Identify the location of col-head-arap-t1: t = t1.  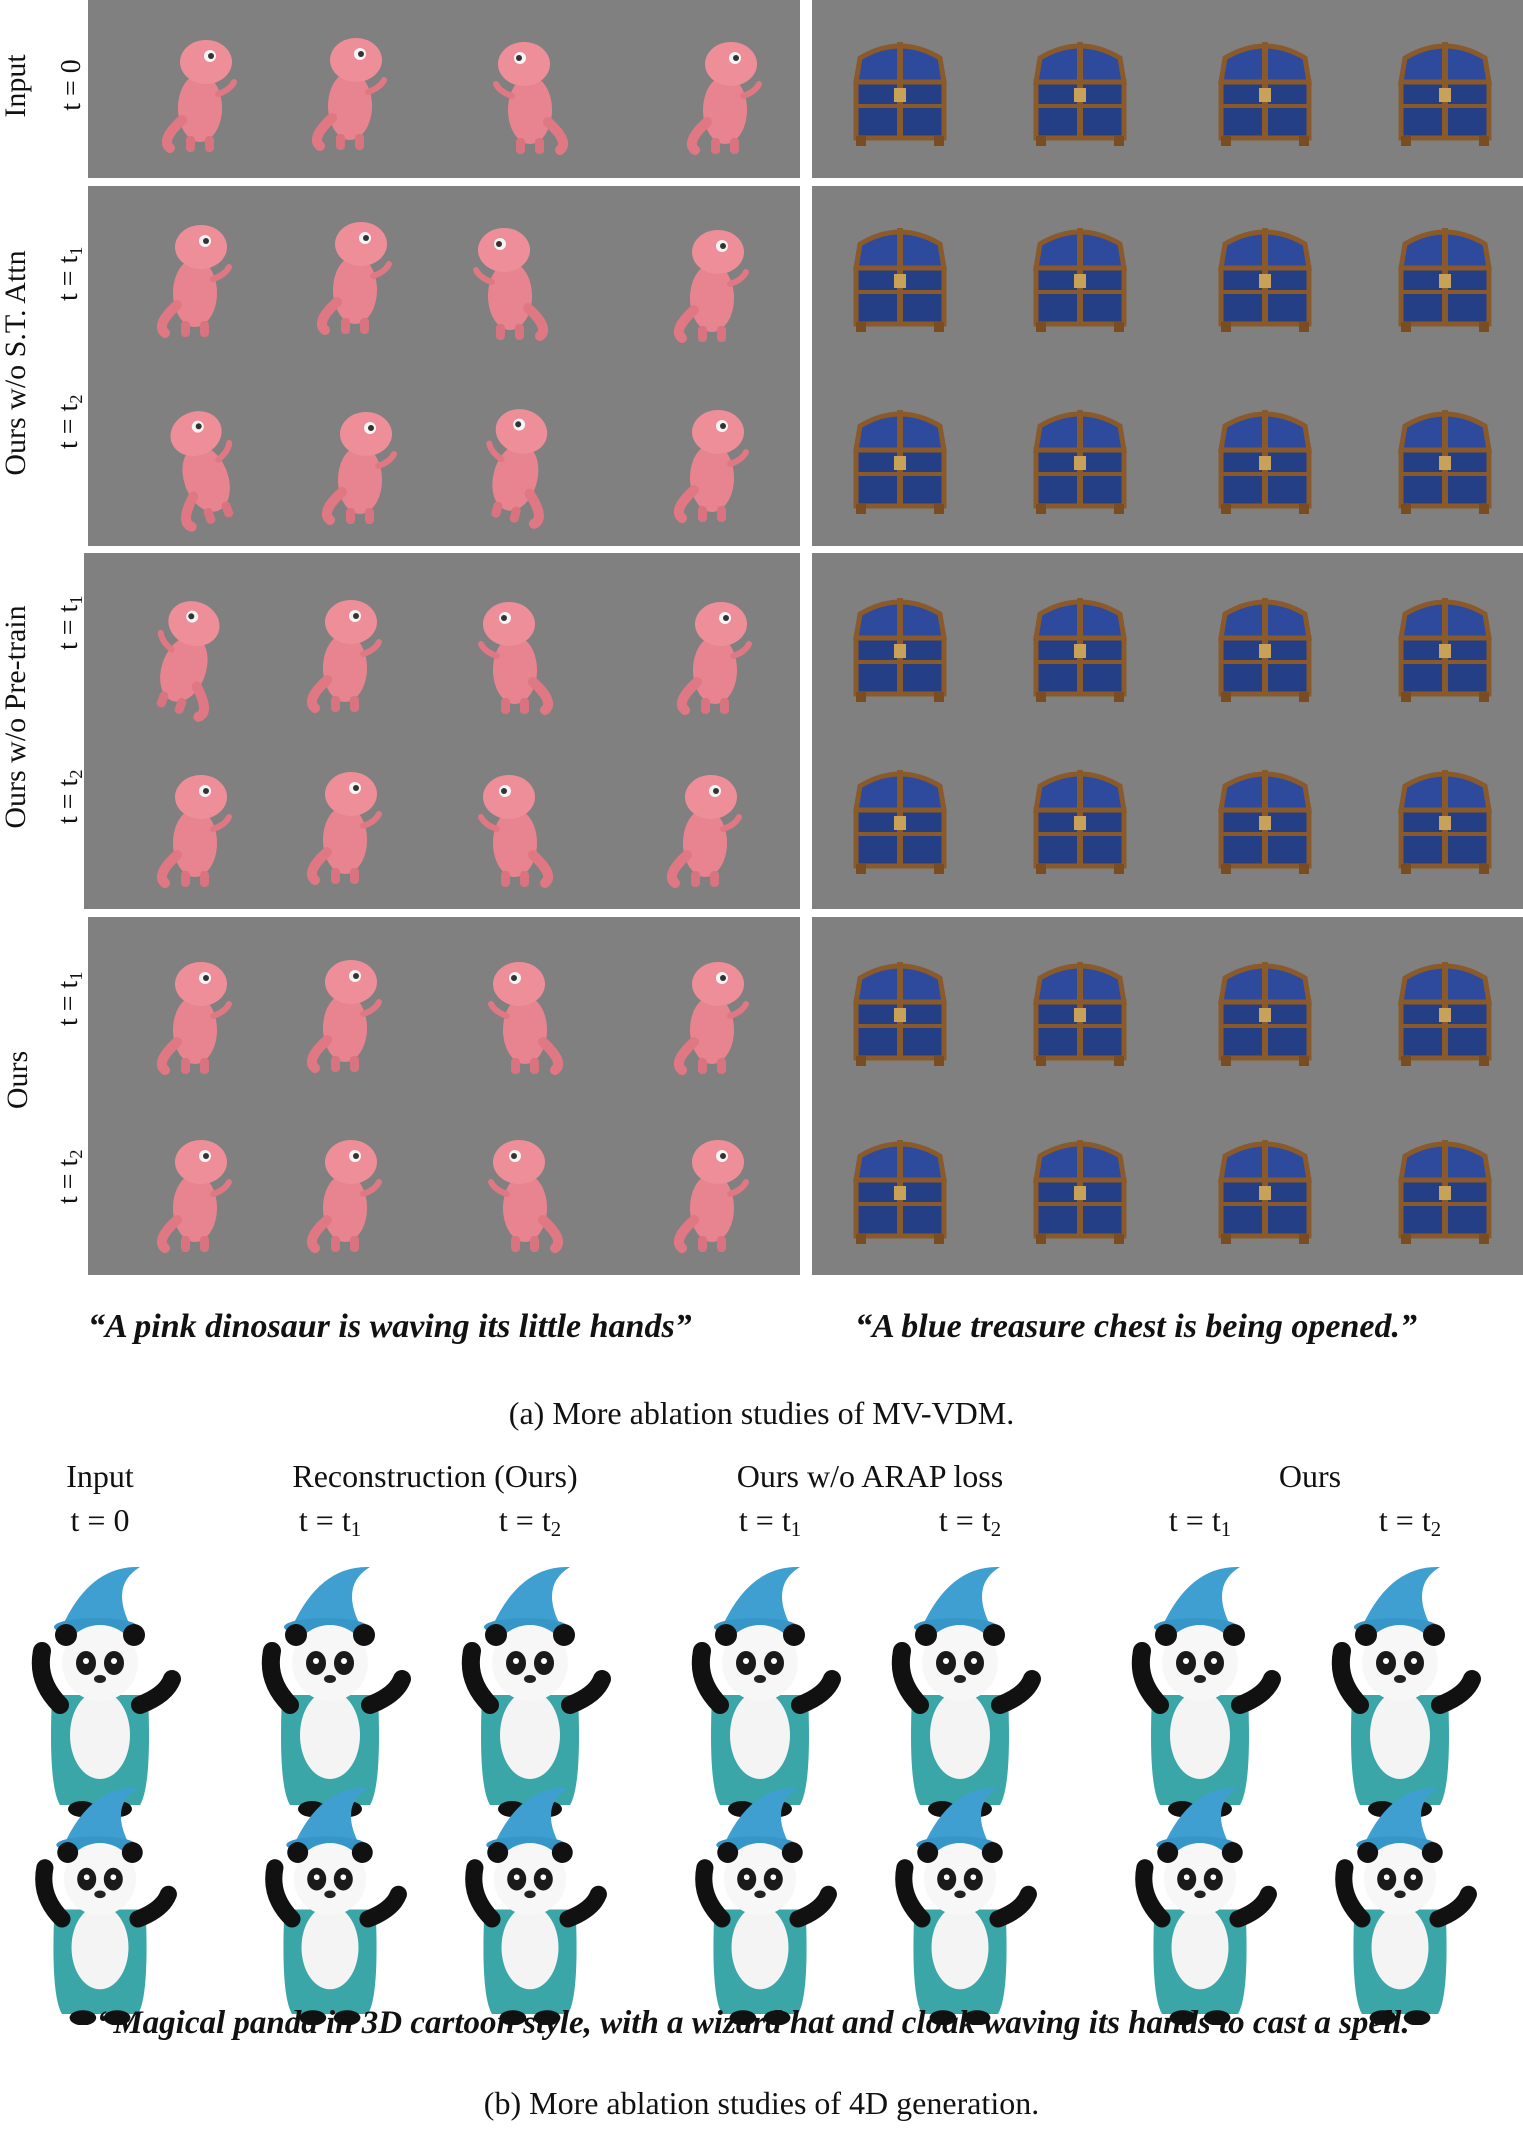
(770, 1522).